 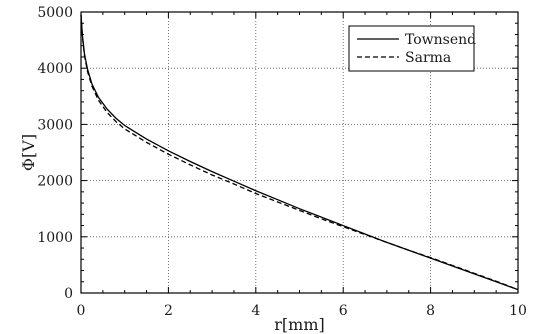 What do you see at coordinates (302, 311) in the screenshot?
I see `x-tick-labels: 0 2 4 6 8 10` at bounding box center [302, 311].